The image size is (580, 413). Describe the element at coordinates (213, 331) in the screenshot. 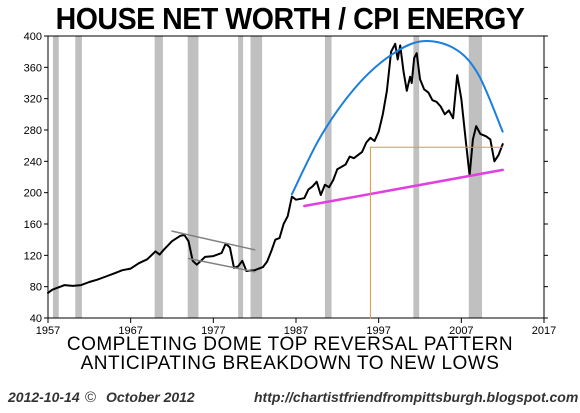

I see `x-tick-label: 1977` at that location.